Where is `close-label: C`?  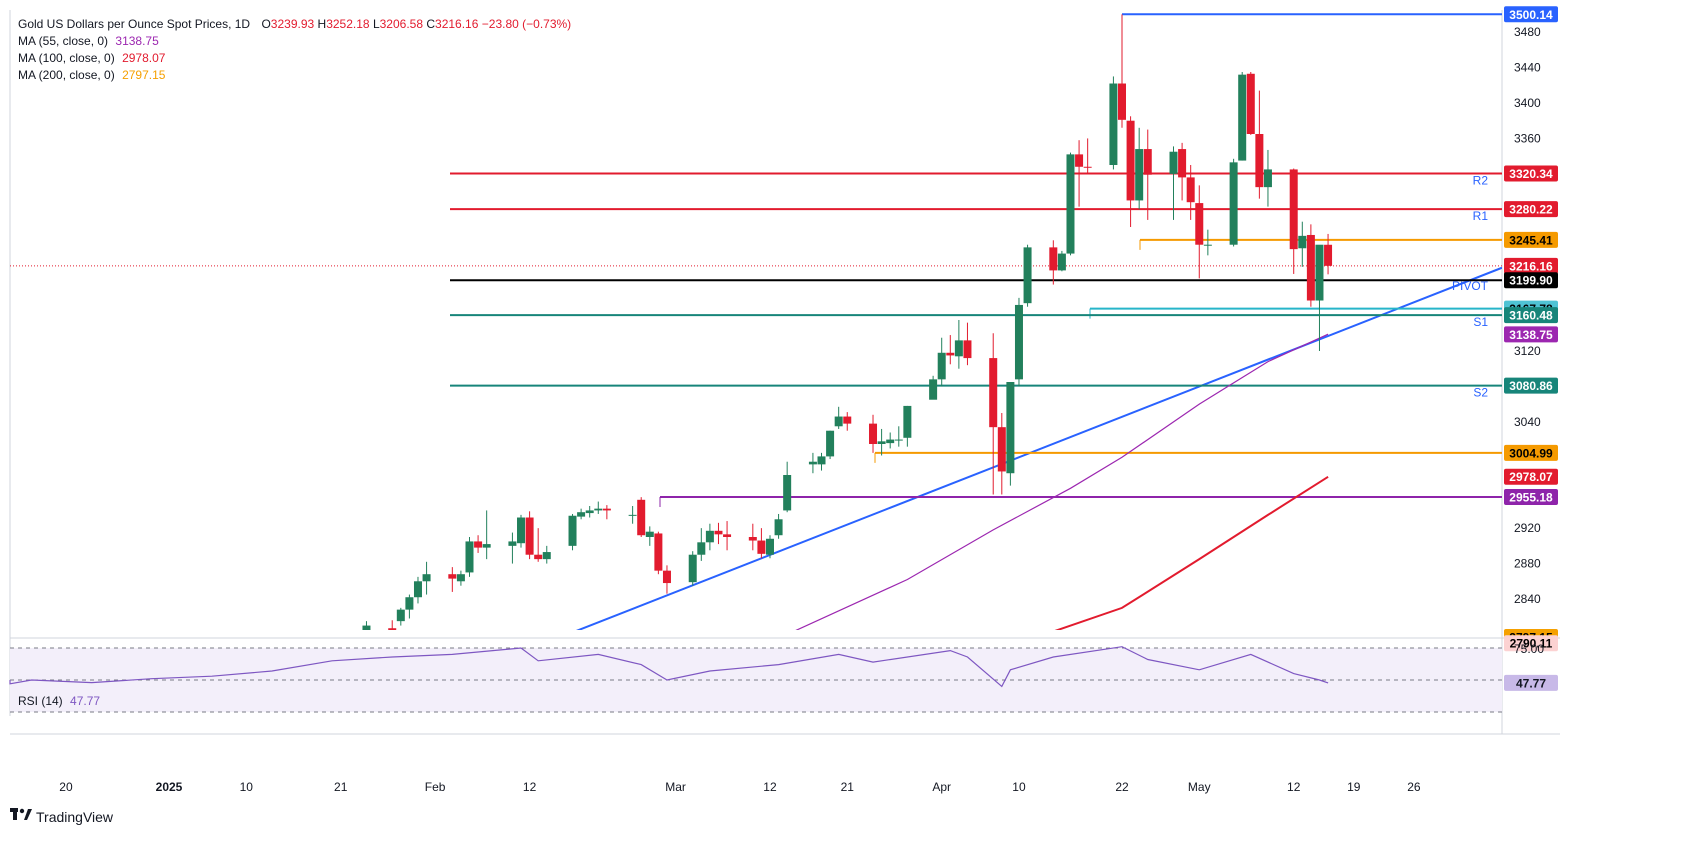
close-label: C is located at coordinates (431, 24).